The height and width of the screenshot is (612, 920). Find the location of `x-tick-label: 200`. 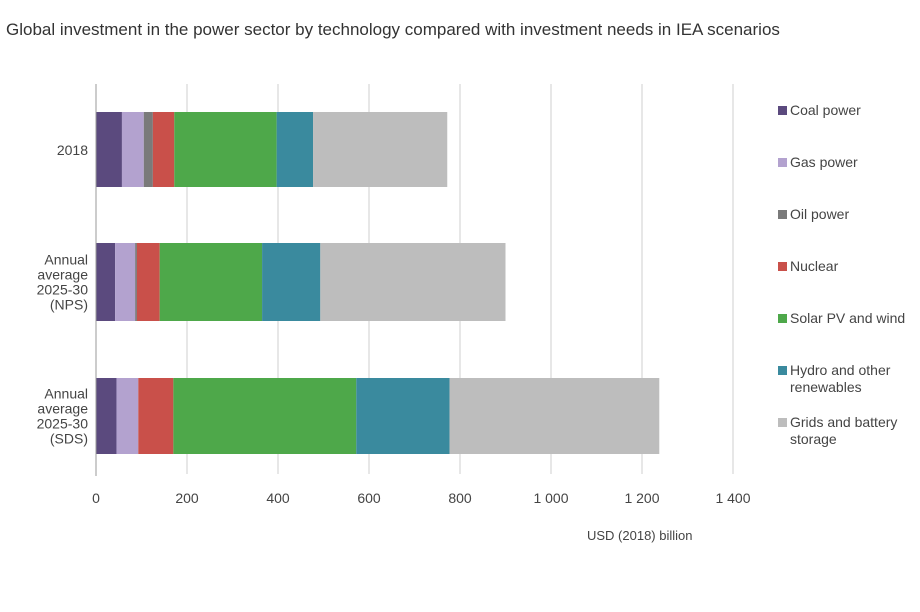

x-tick-label: 200 is located at coordinates (187, 498).